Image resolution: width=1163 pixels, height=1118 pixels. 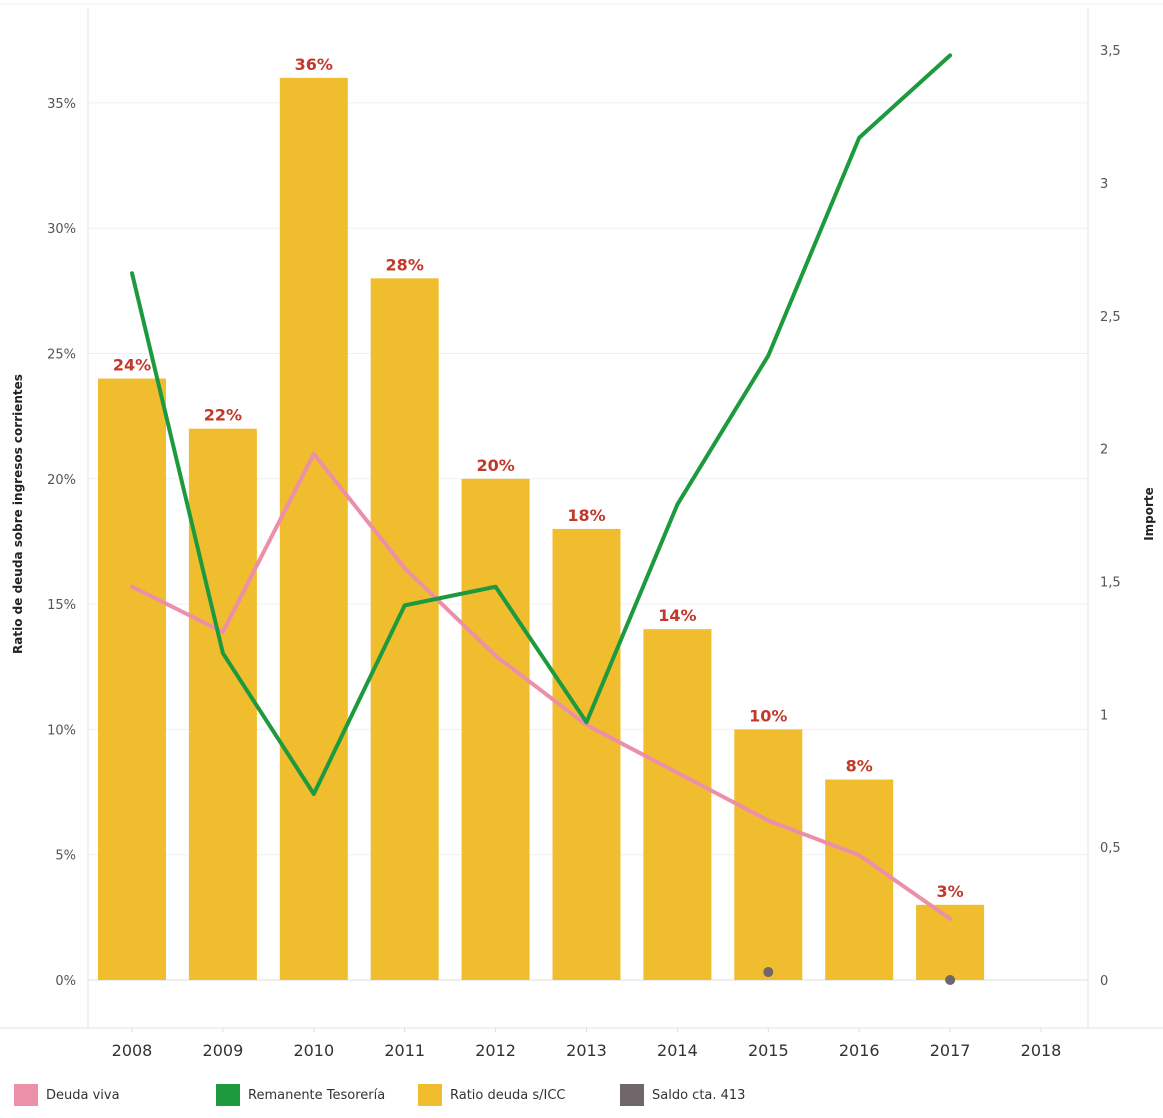 What do you see at coordinates (1104, 184) in the screenshot?
I see `right-tick-label: 3` at bounding box center [1104, 184].